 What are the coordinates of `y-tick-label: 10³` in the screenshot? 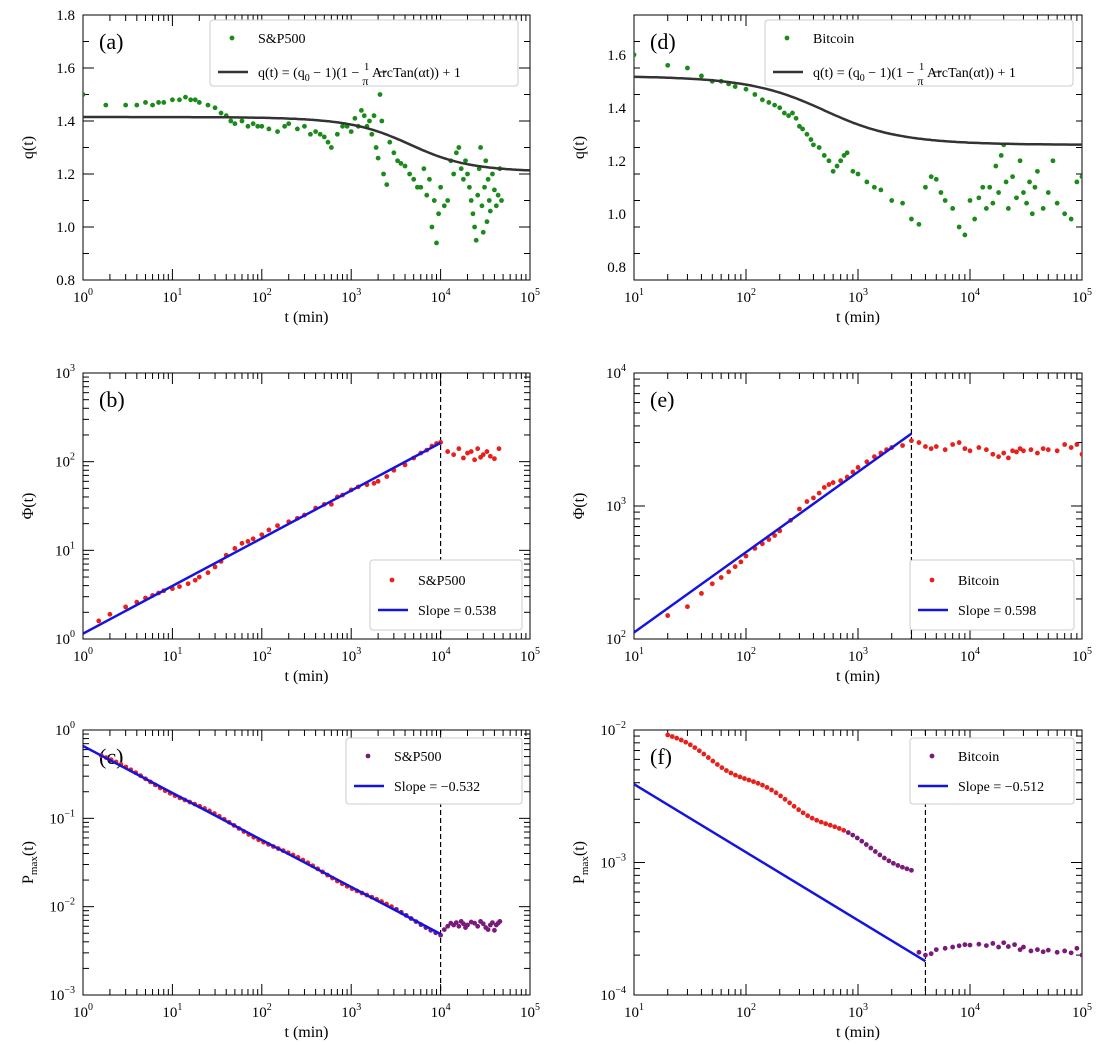 It's located at (65, 372).